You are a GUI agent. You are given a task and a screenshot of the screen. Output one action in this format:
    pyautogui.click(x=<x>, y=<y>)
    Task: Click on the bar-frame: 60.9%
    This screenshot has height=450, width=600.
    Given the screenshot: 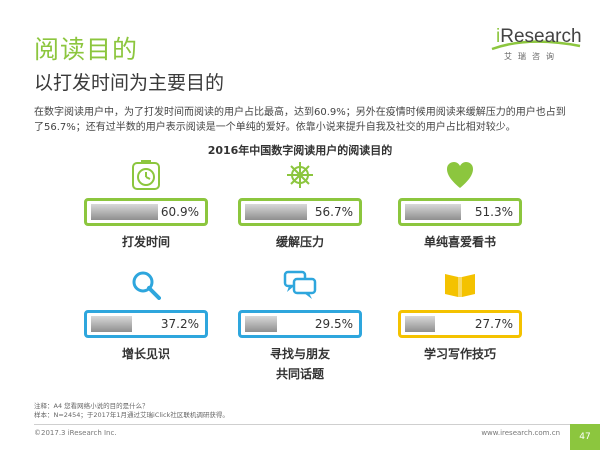 What is the action you would take?
    pyautogui.click(x=146, y=212)
    